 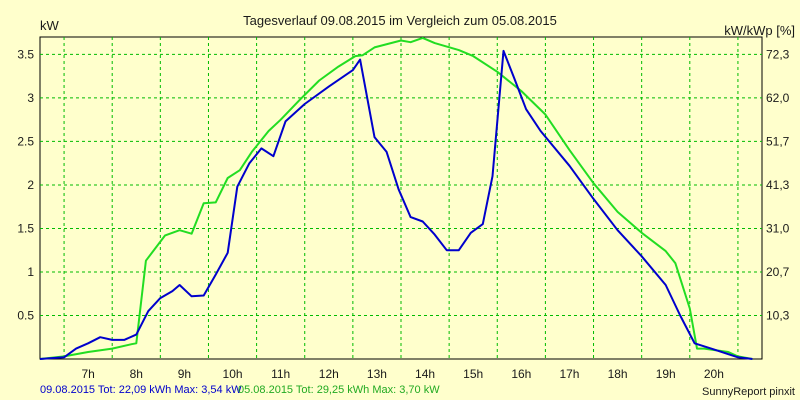 What do you see at coordinates (425, 374) in the screenshot?
I see `x-tick-label: 14h` at bounding box center [425, 374].